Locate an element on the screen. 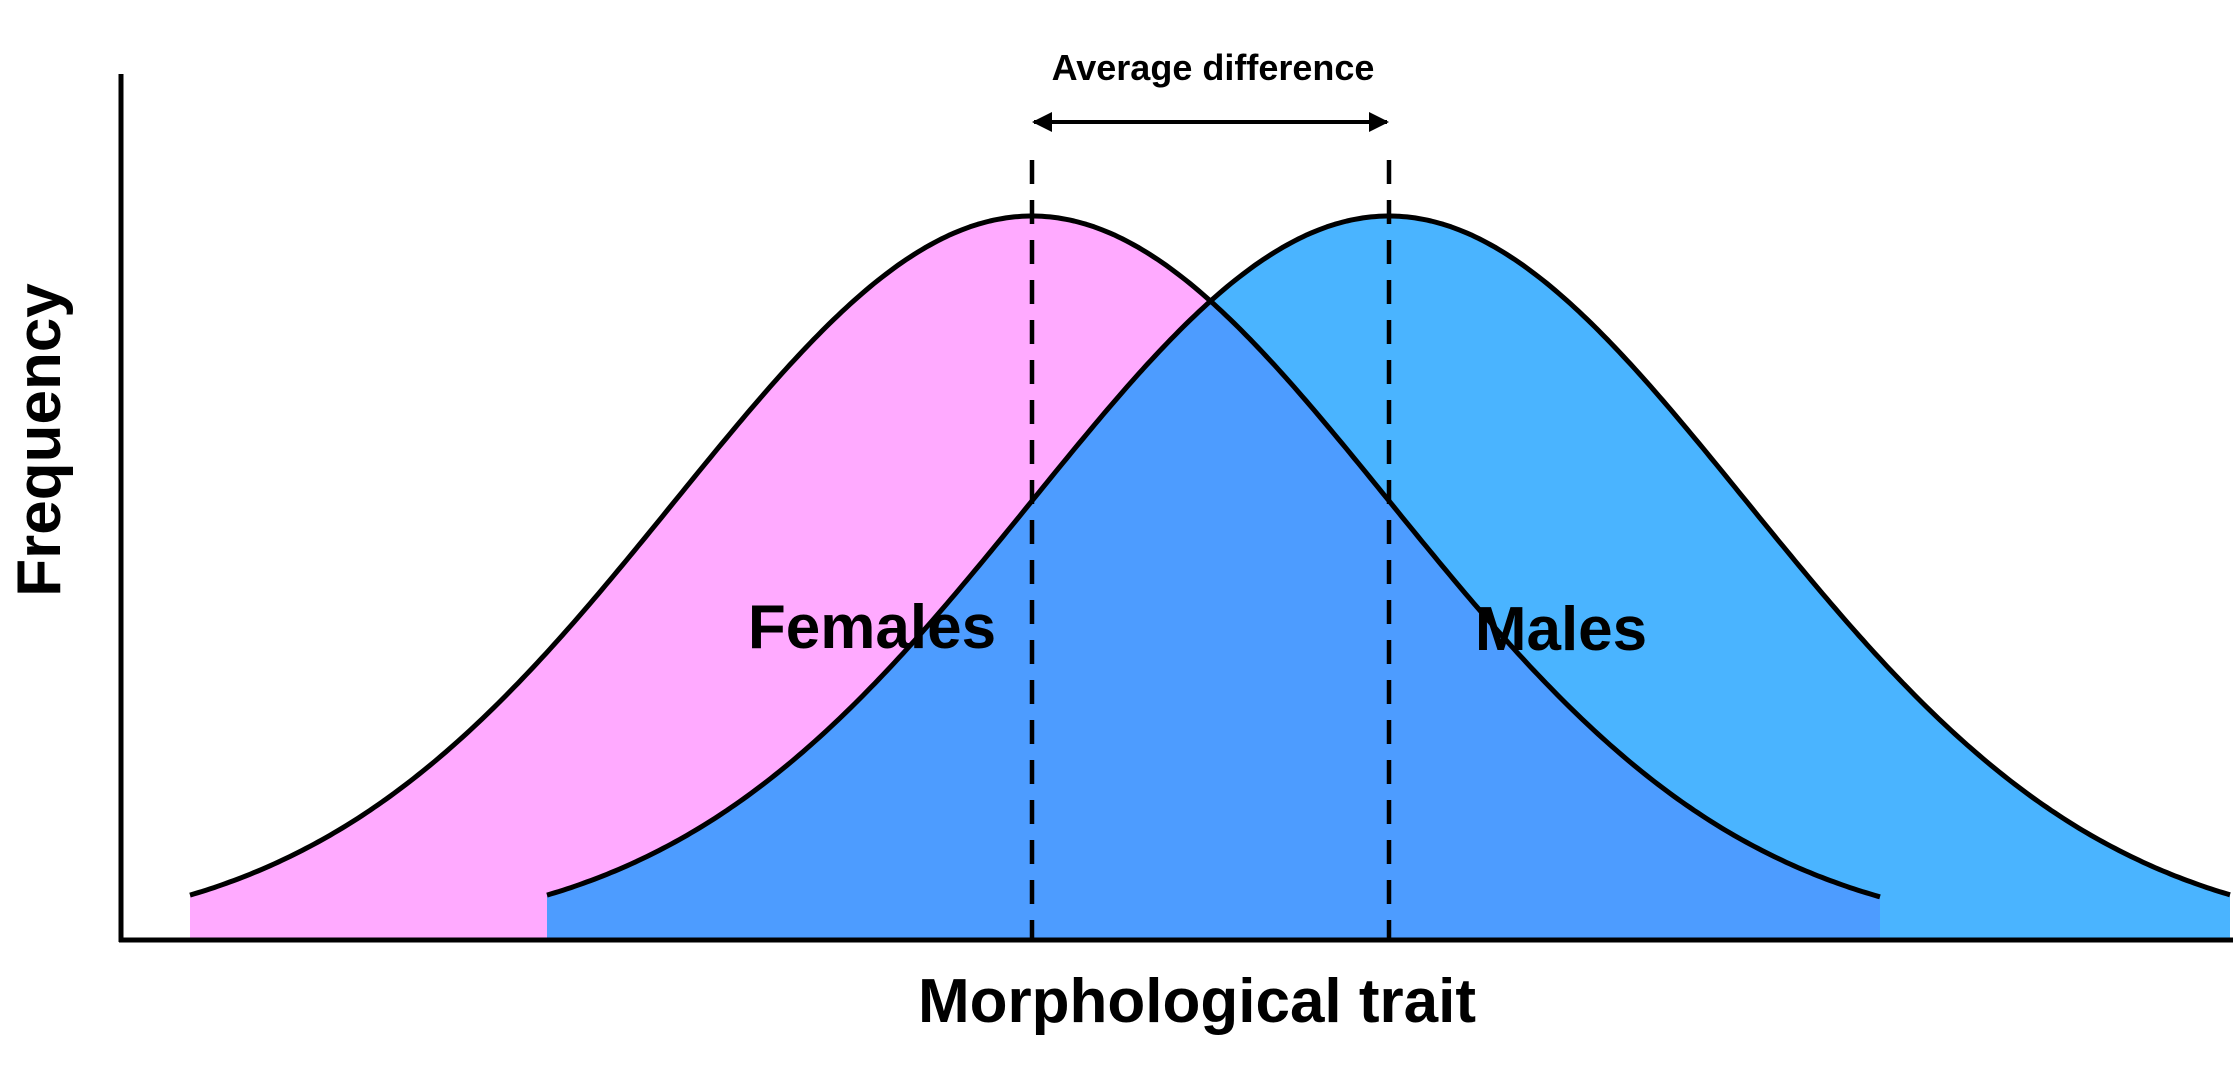 The width and height of the screenshot is (2233, 1077). x-axis-title: Morphological trait is located at coordinates (1197, 1001).